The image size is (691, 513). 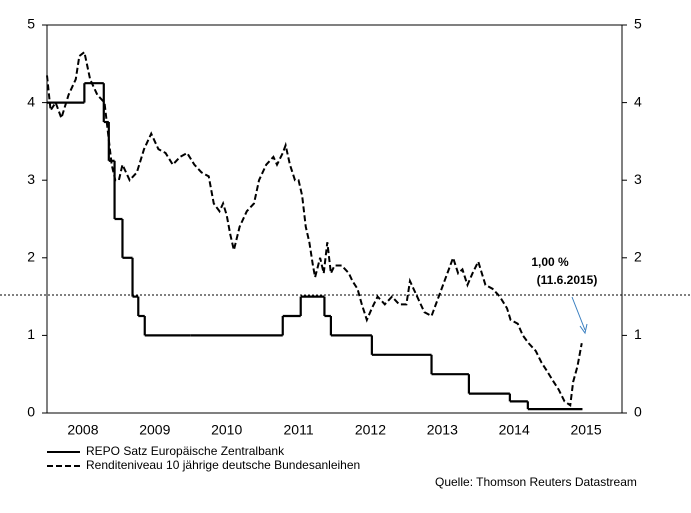 What do you see at coordinates (185, 451) in the screenshot?
I see `legend-label: REPO Satz Europäische Zentralbank` at bounding box center [185, 451].